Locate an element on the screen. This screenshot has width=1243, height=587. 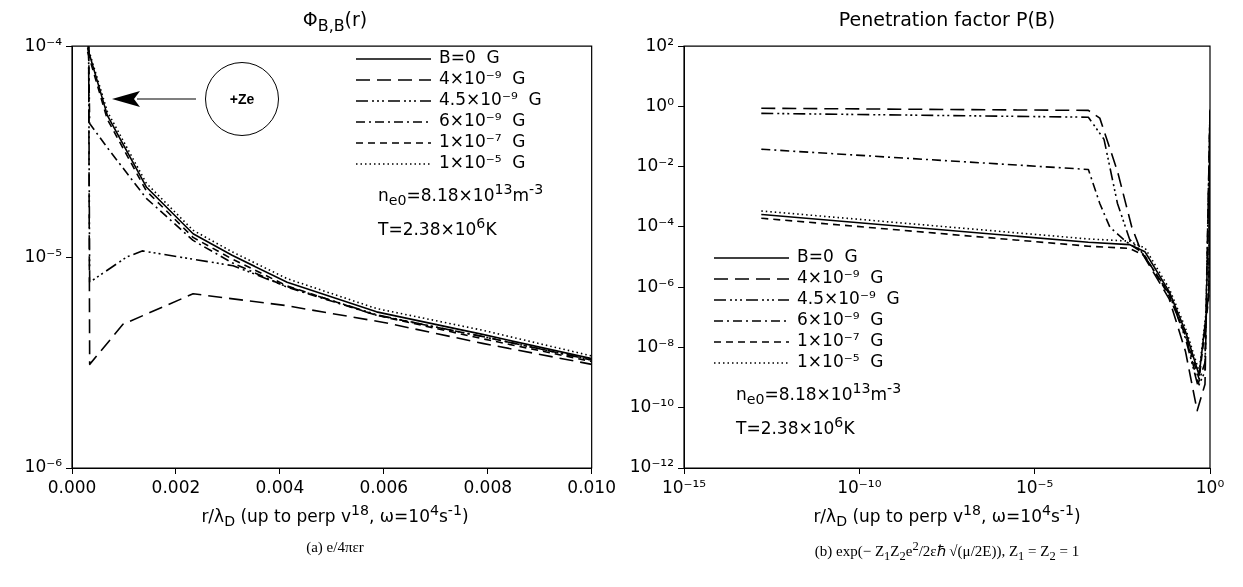
y-tick-label: 10⁻⁸ is located at coordinates (655, 345).